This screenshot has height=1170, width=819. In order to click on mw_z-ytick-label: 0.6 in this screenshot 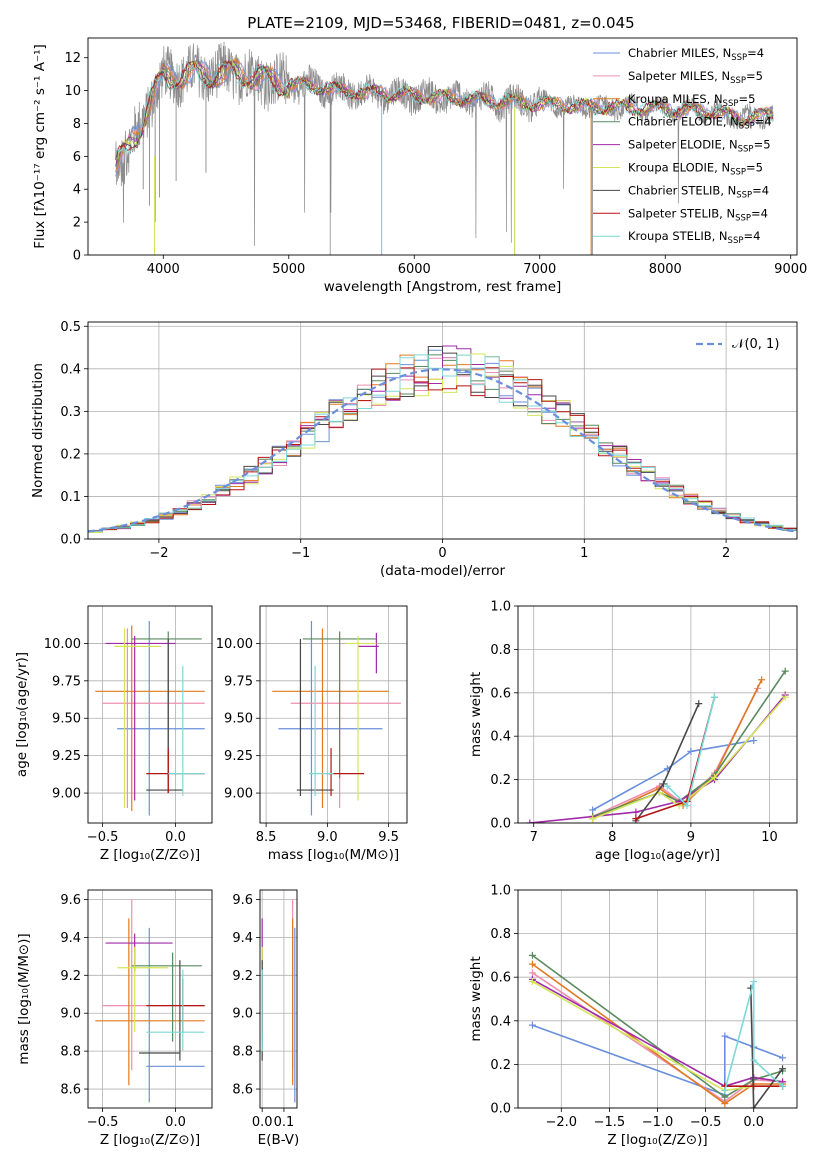, I will do `click(500, 978)`.